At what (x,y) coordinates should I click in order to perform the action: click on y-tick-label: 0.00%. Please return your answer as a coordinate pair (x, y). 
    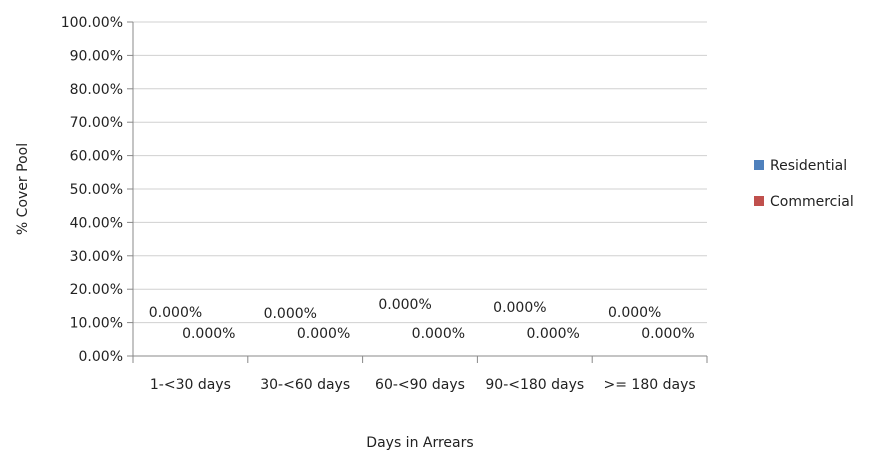
    Looking at the image, I should click on (101, 357).